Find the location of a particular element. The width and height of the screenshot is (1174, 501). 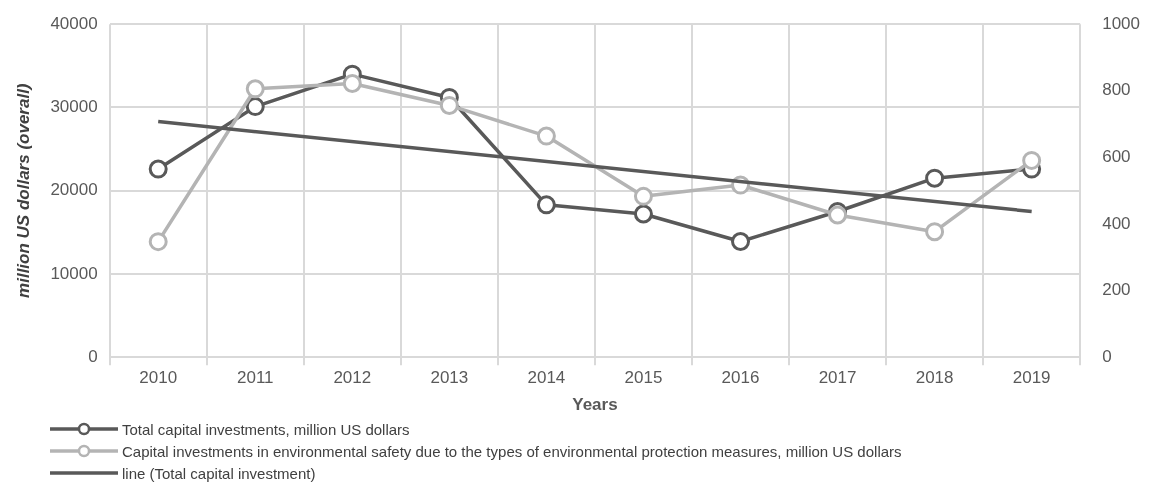

y2-tick-label: 1000 is located at coordinates (1121, 23).